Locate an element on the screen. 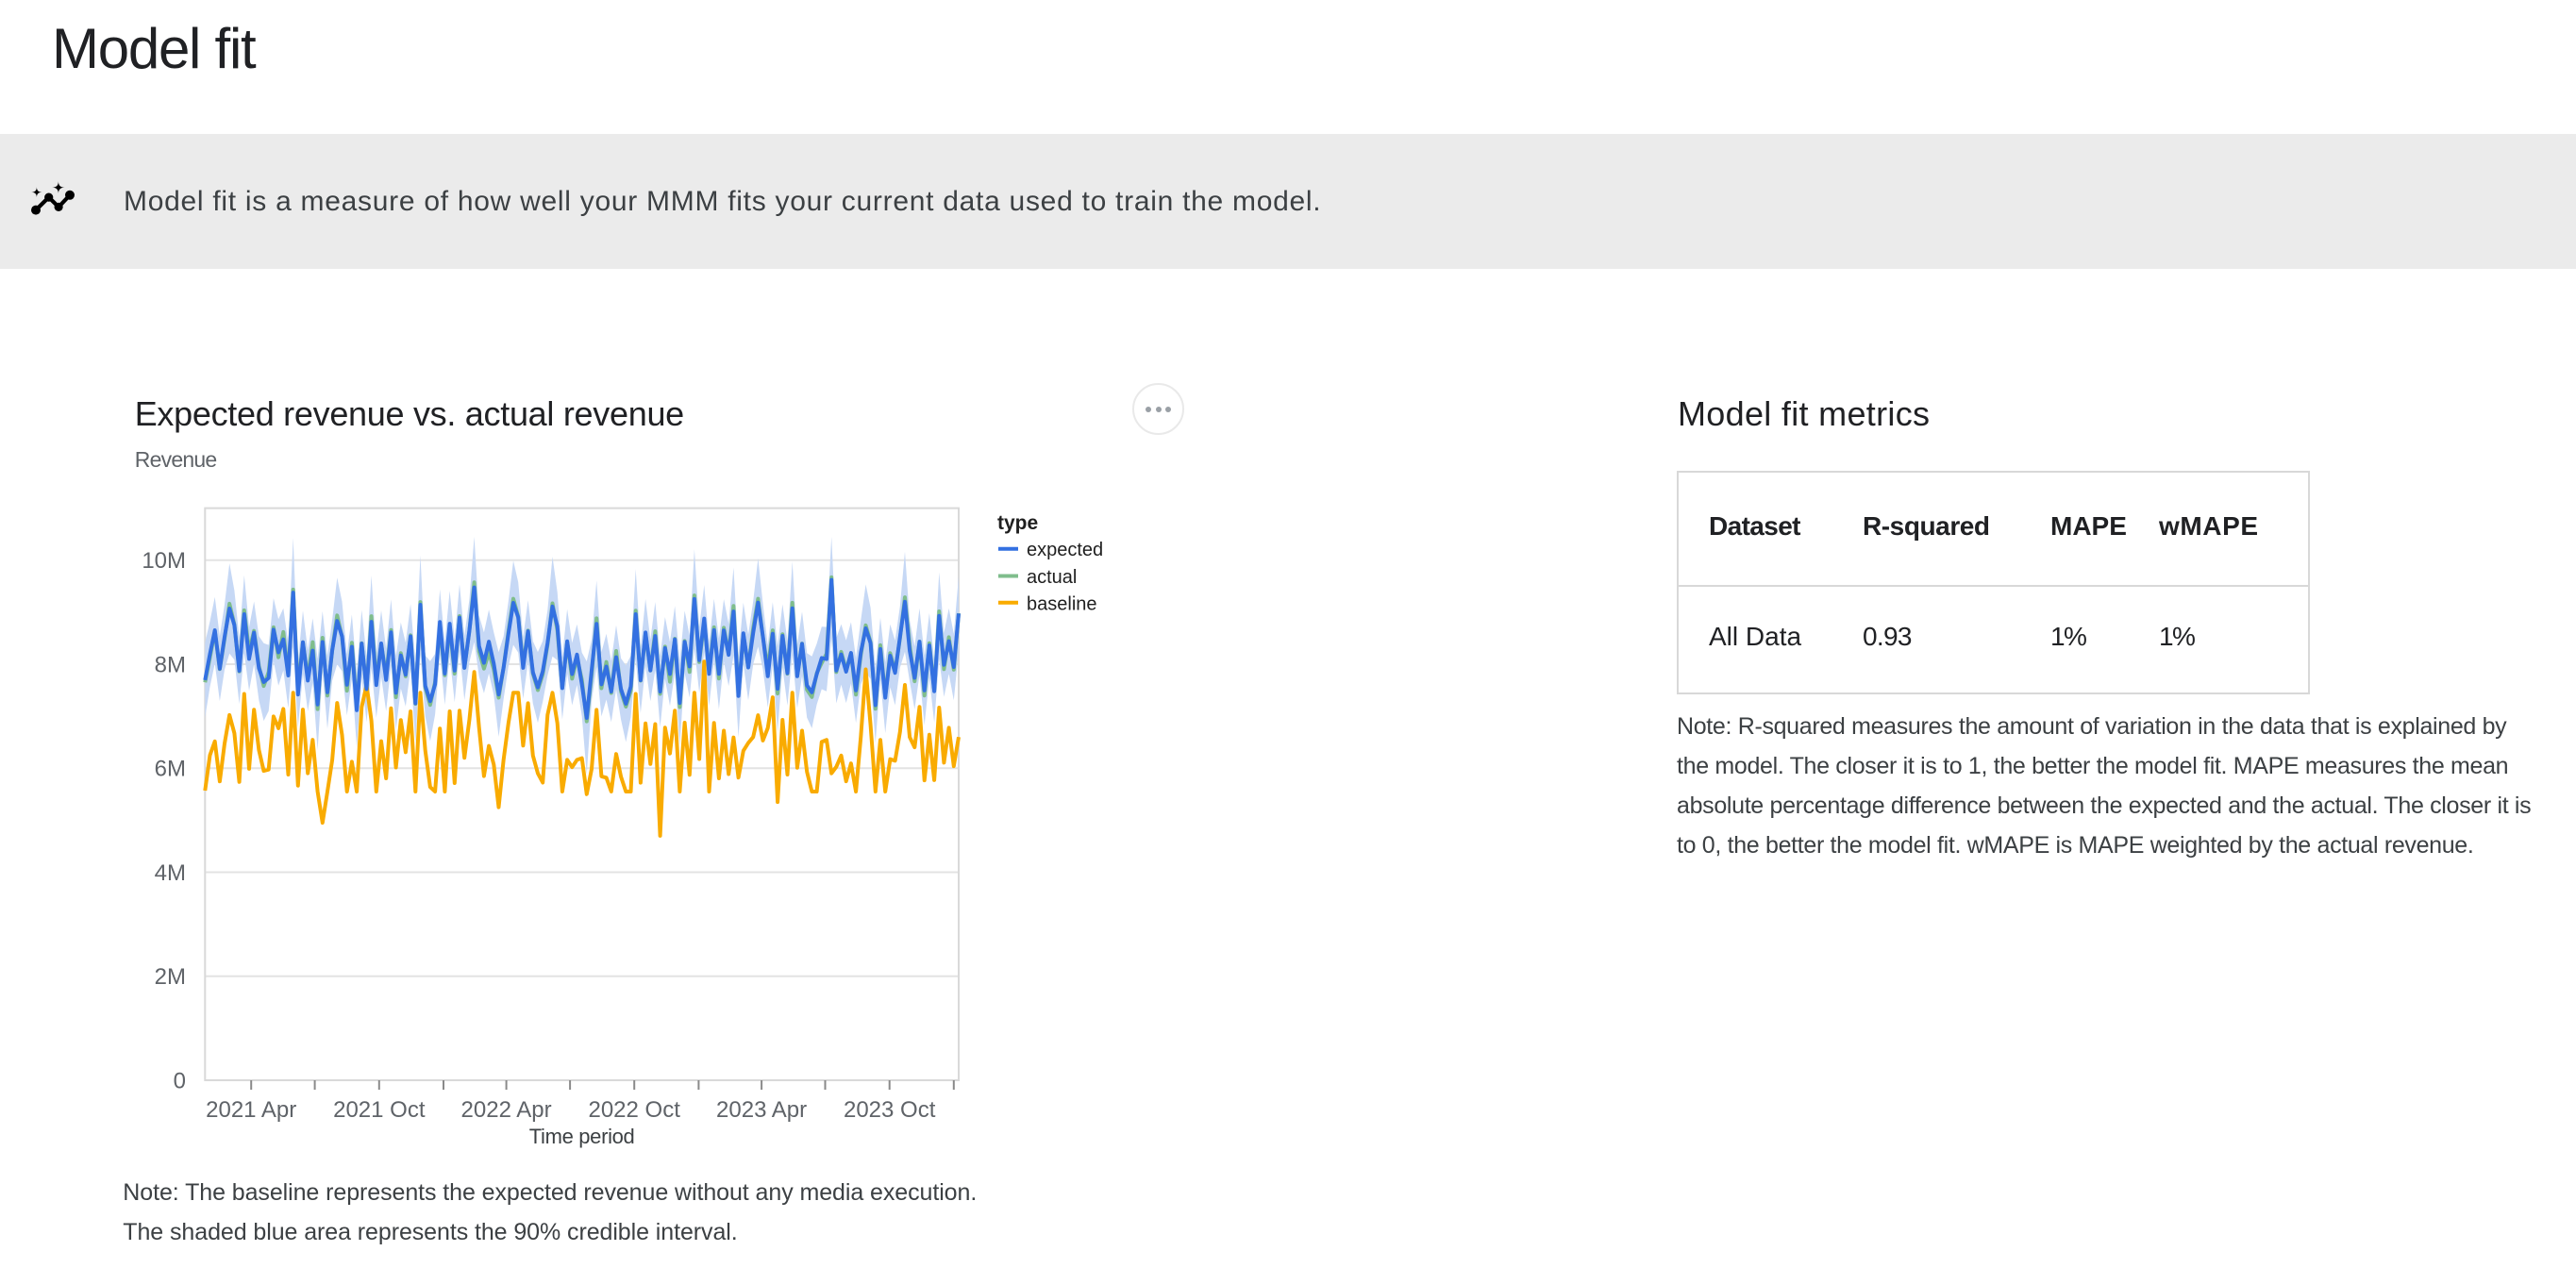 Image resolution: width=2576 pixels, height=1268 pixels. svg-text: 6M is located at coordinates (170, 769).